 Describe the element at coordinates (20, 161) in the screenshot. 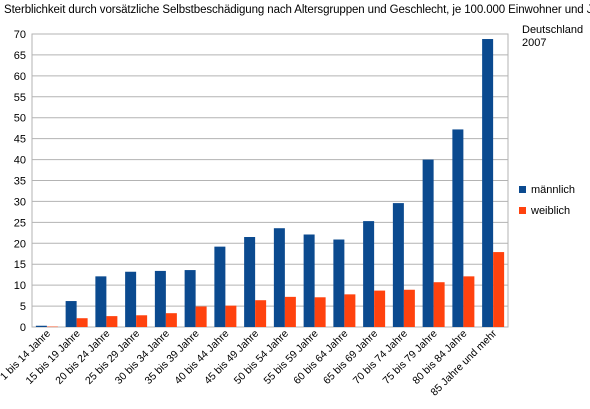

I see `y-tick-label: 40` at that location.